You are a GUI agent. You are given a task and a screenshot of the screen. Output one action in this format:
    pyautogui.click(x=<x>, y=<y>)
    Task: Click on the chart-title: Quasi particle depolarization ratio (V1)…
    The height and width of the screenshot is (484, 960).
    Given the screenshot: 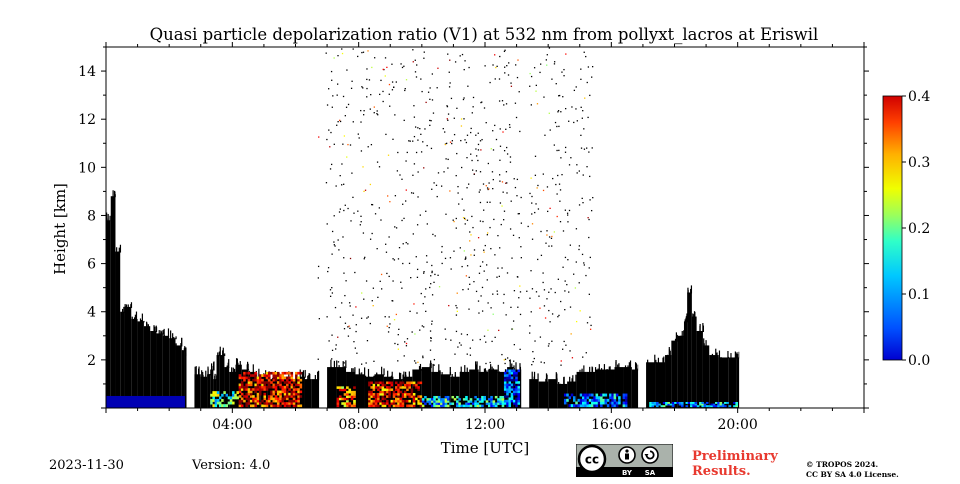 What is the action you would take?
    pyautogui.click(x=484, y=34)
    